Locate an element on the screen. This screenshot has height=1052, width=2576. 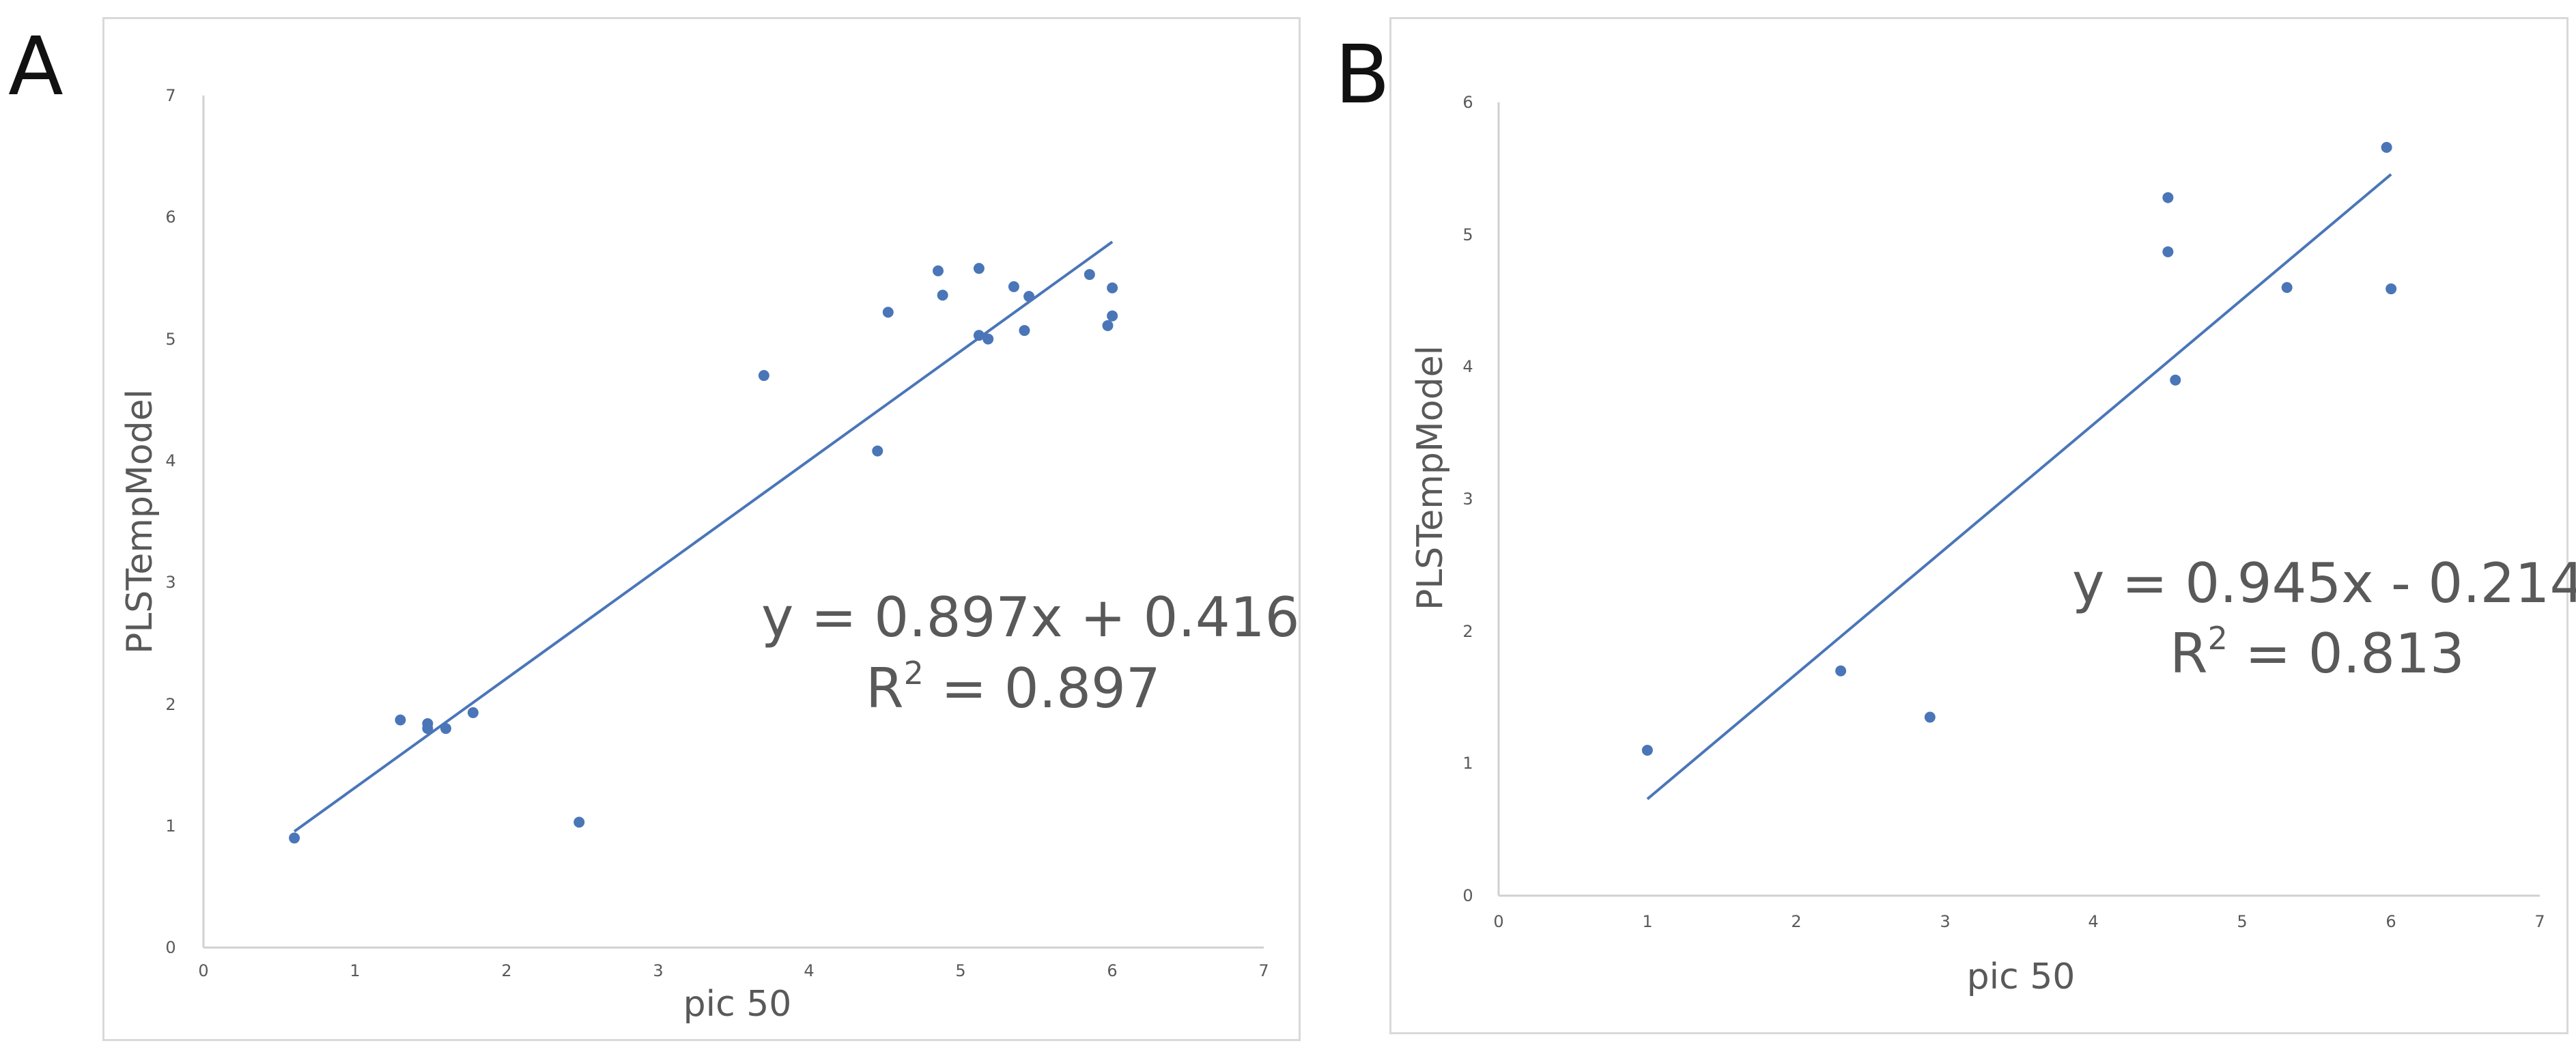
chart-b-r2-value: = 0.813 is located at coordinates (2347, 653).